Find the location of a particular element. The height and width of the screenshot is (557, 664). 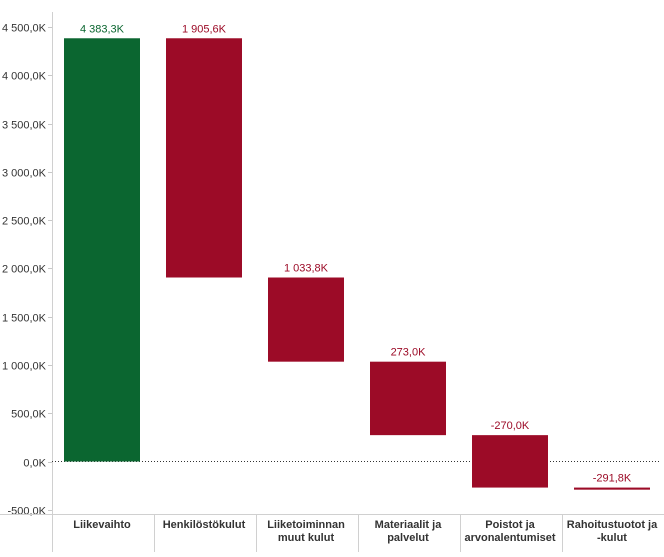

category-label-line: arvonalentumiset is located at coordinates (509, 538).